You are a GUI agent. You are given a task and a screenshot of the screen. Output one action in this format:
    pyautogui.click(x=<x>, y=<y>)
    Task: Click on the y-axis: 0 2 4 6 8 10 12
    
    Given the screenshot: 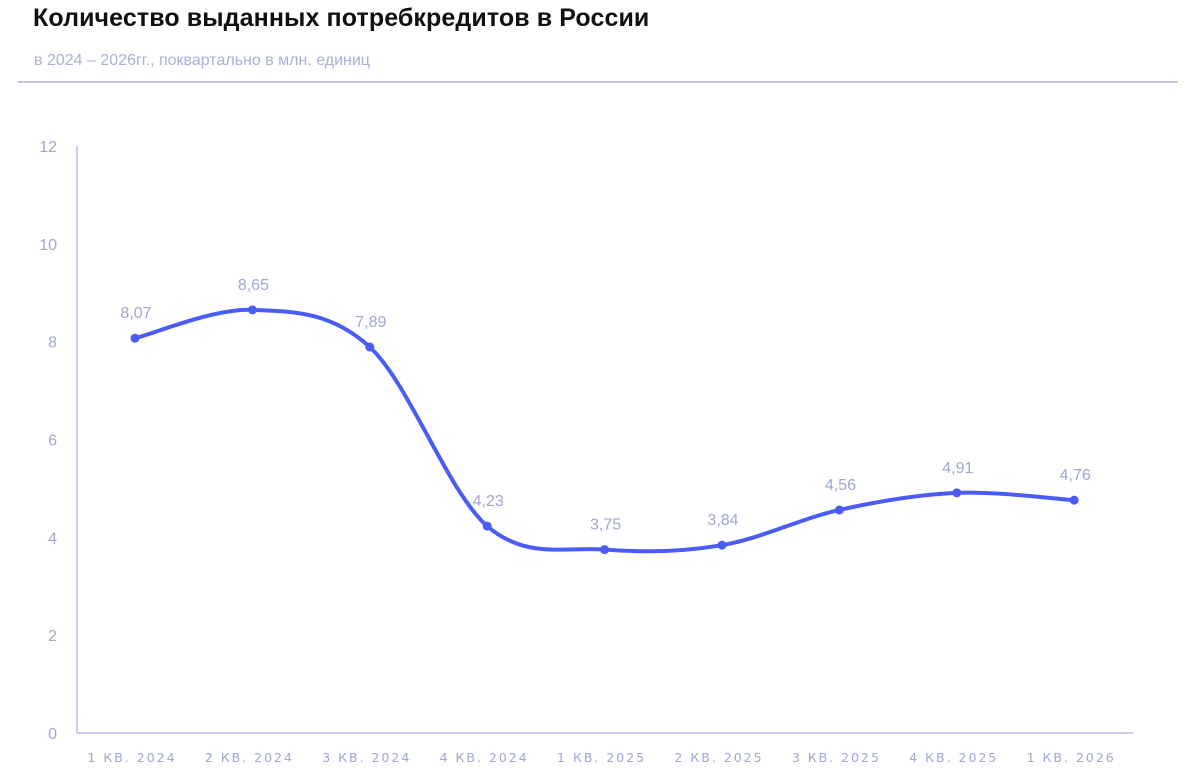 What is the action you would take?
    pyautogui.click(x=58, y=441)
    